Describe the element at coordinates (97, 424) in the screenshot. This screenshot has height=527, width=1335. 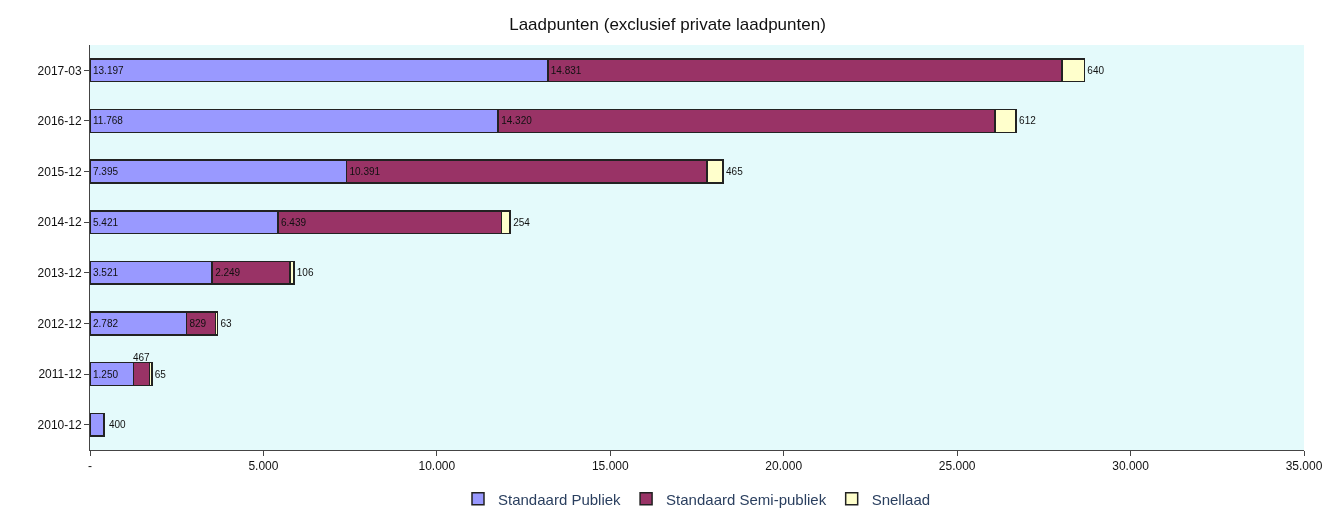
I see `bar` at that location.